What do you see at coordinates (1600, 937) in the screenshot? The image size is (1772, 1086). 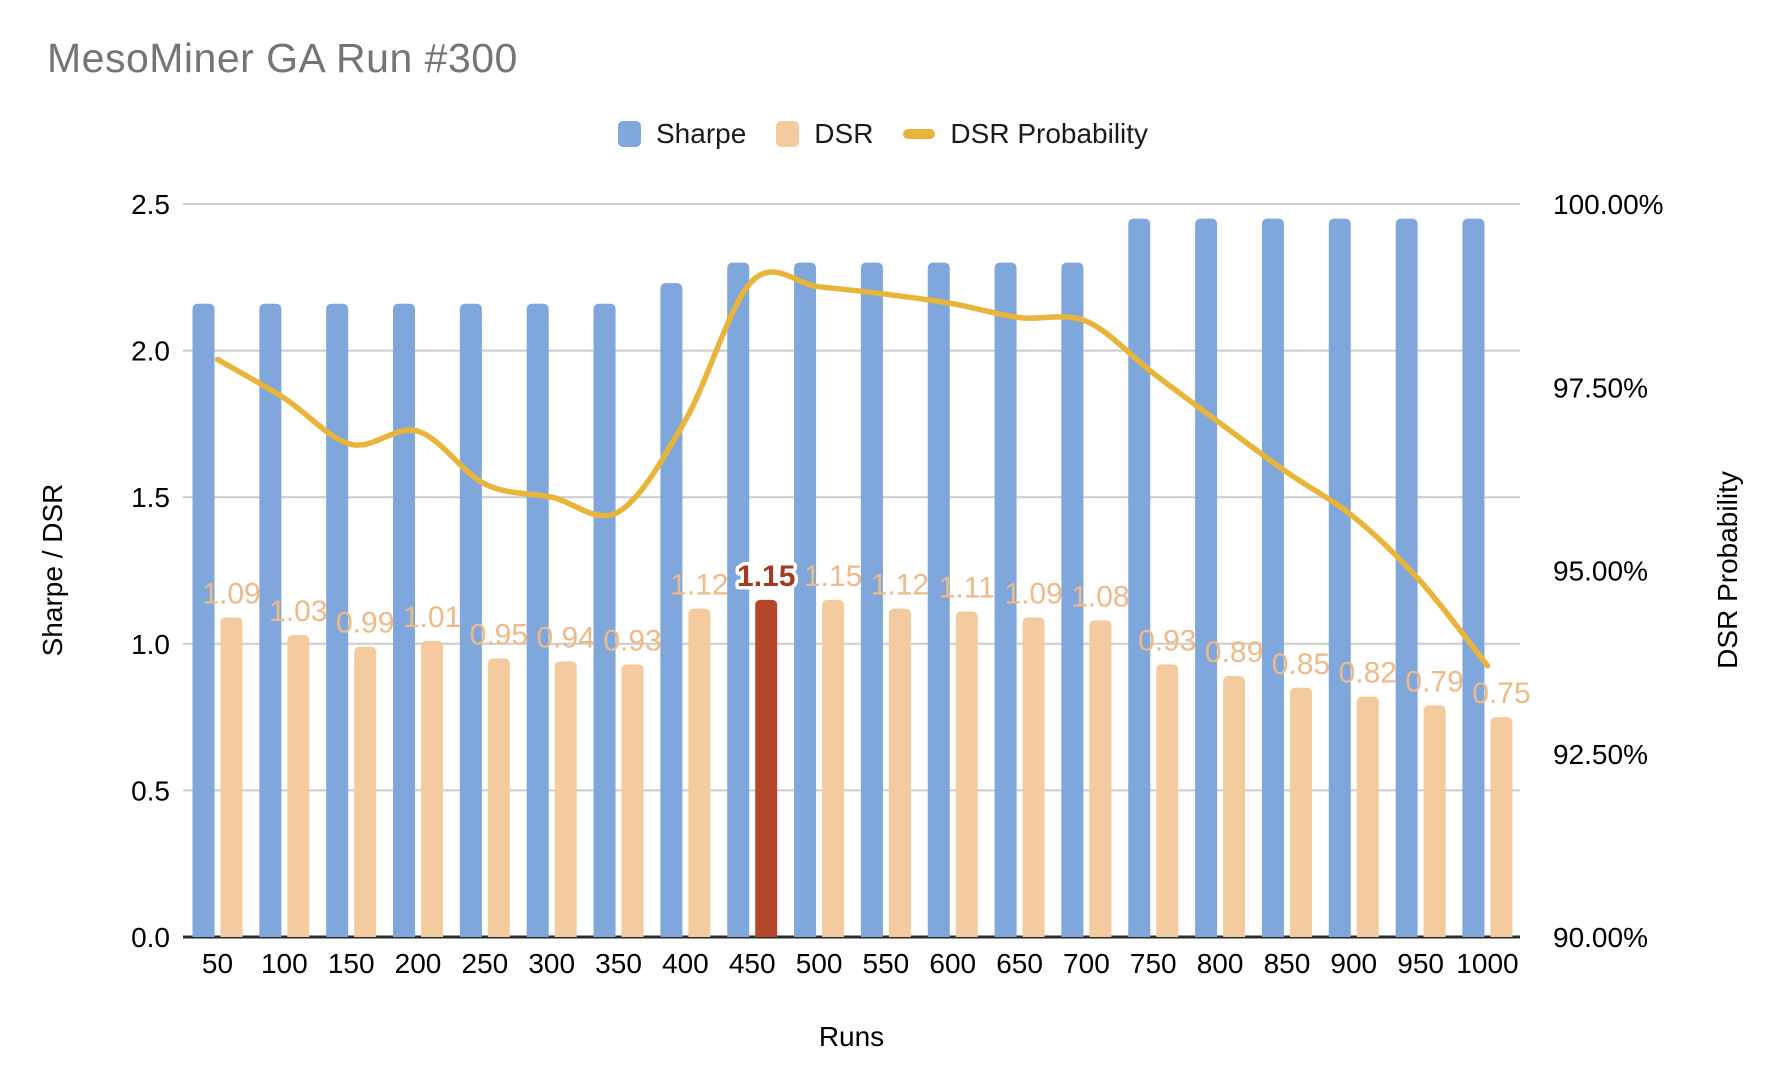 I see `right-axis-tick-label: 90.00%` at bounding box center [1600, 937].